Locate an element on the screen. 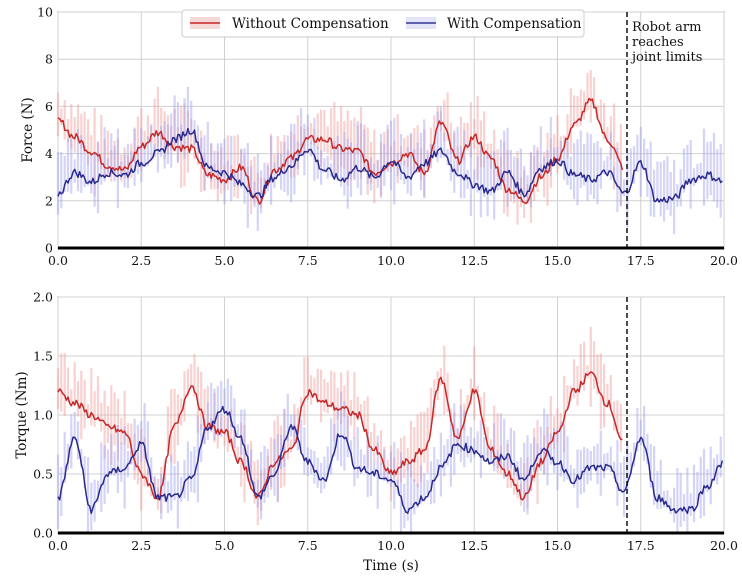 The height and width of the screenshot is (583, 742). torque-x-tick-label: 20.0 is located at coordinates (724, 545).